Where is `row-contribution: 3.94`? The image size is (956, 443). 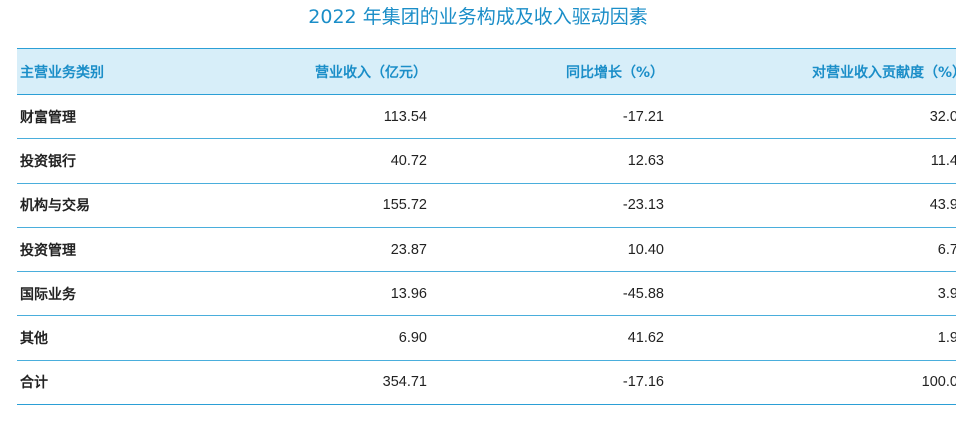 row-contribution: 3.94 is located at coordinates (813, 294).